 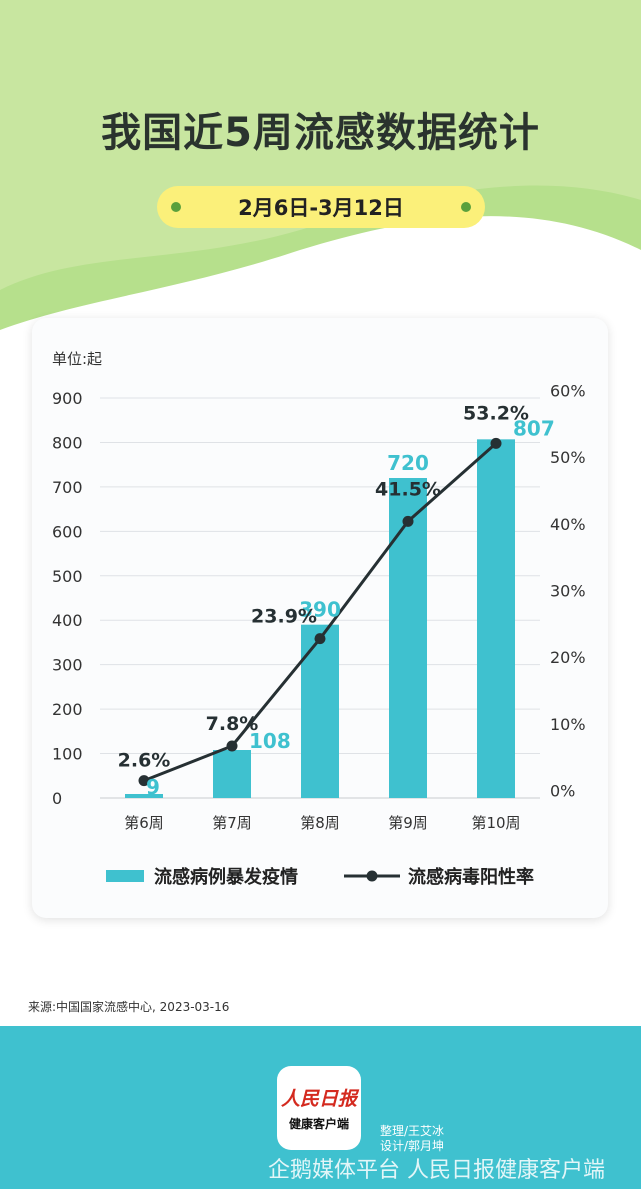 I want to click on line-data-label: 41.5%, so click(x=408, y=489).